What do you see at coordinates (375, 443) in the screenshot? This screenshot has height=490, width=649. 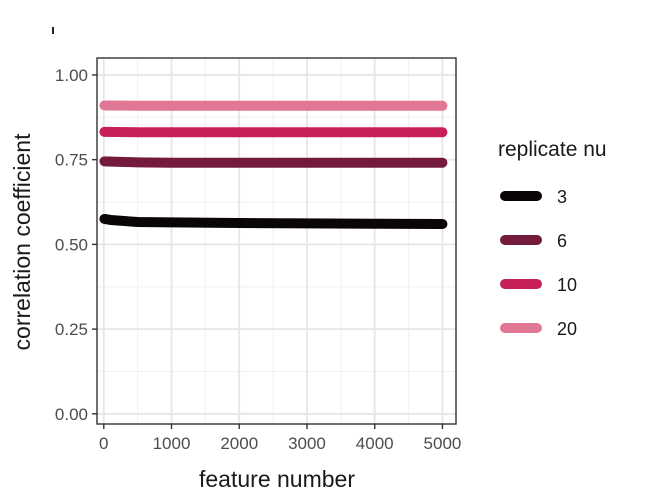 I see `x-tick-label: 4000` at bounding box center [375, 443].